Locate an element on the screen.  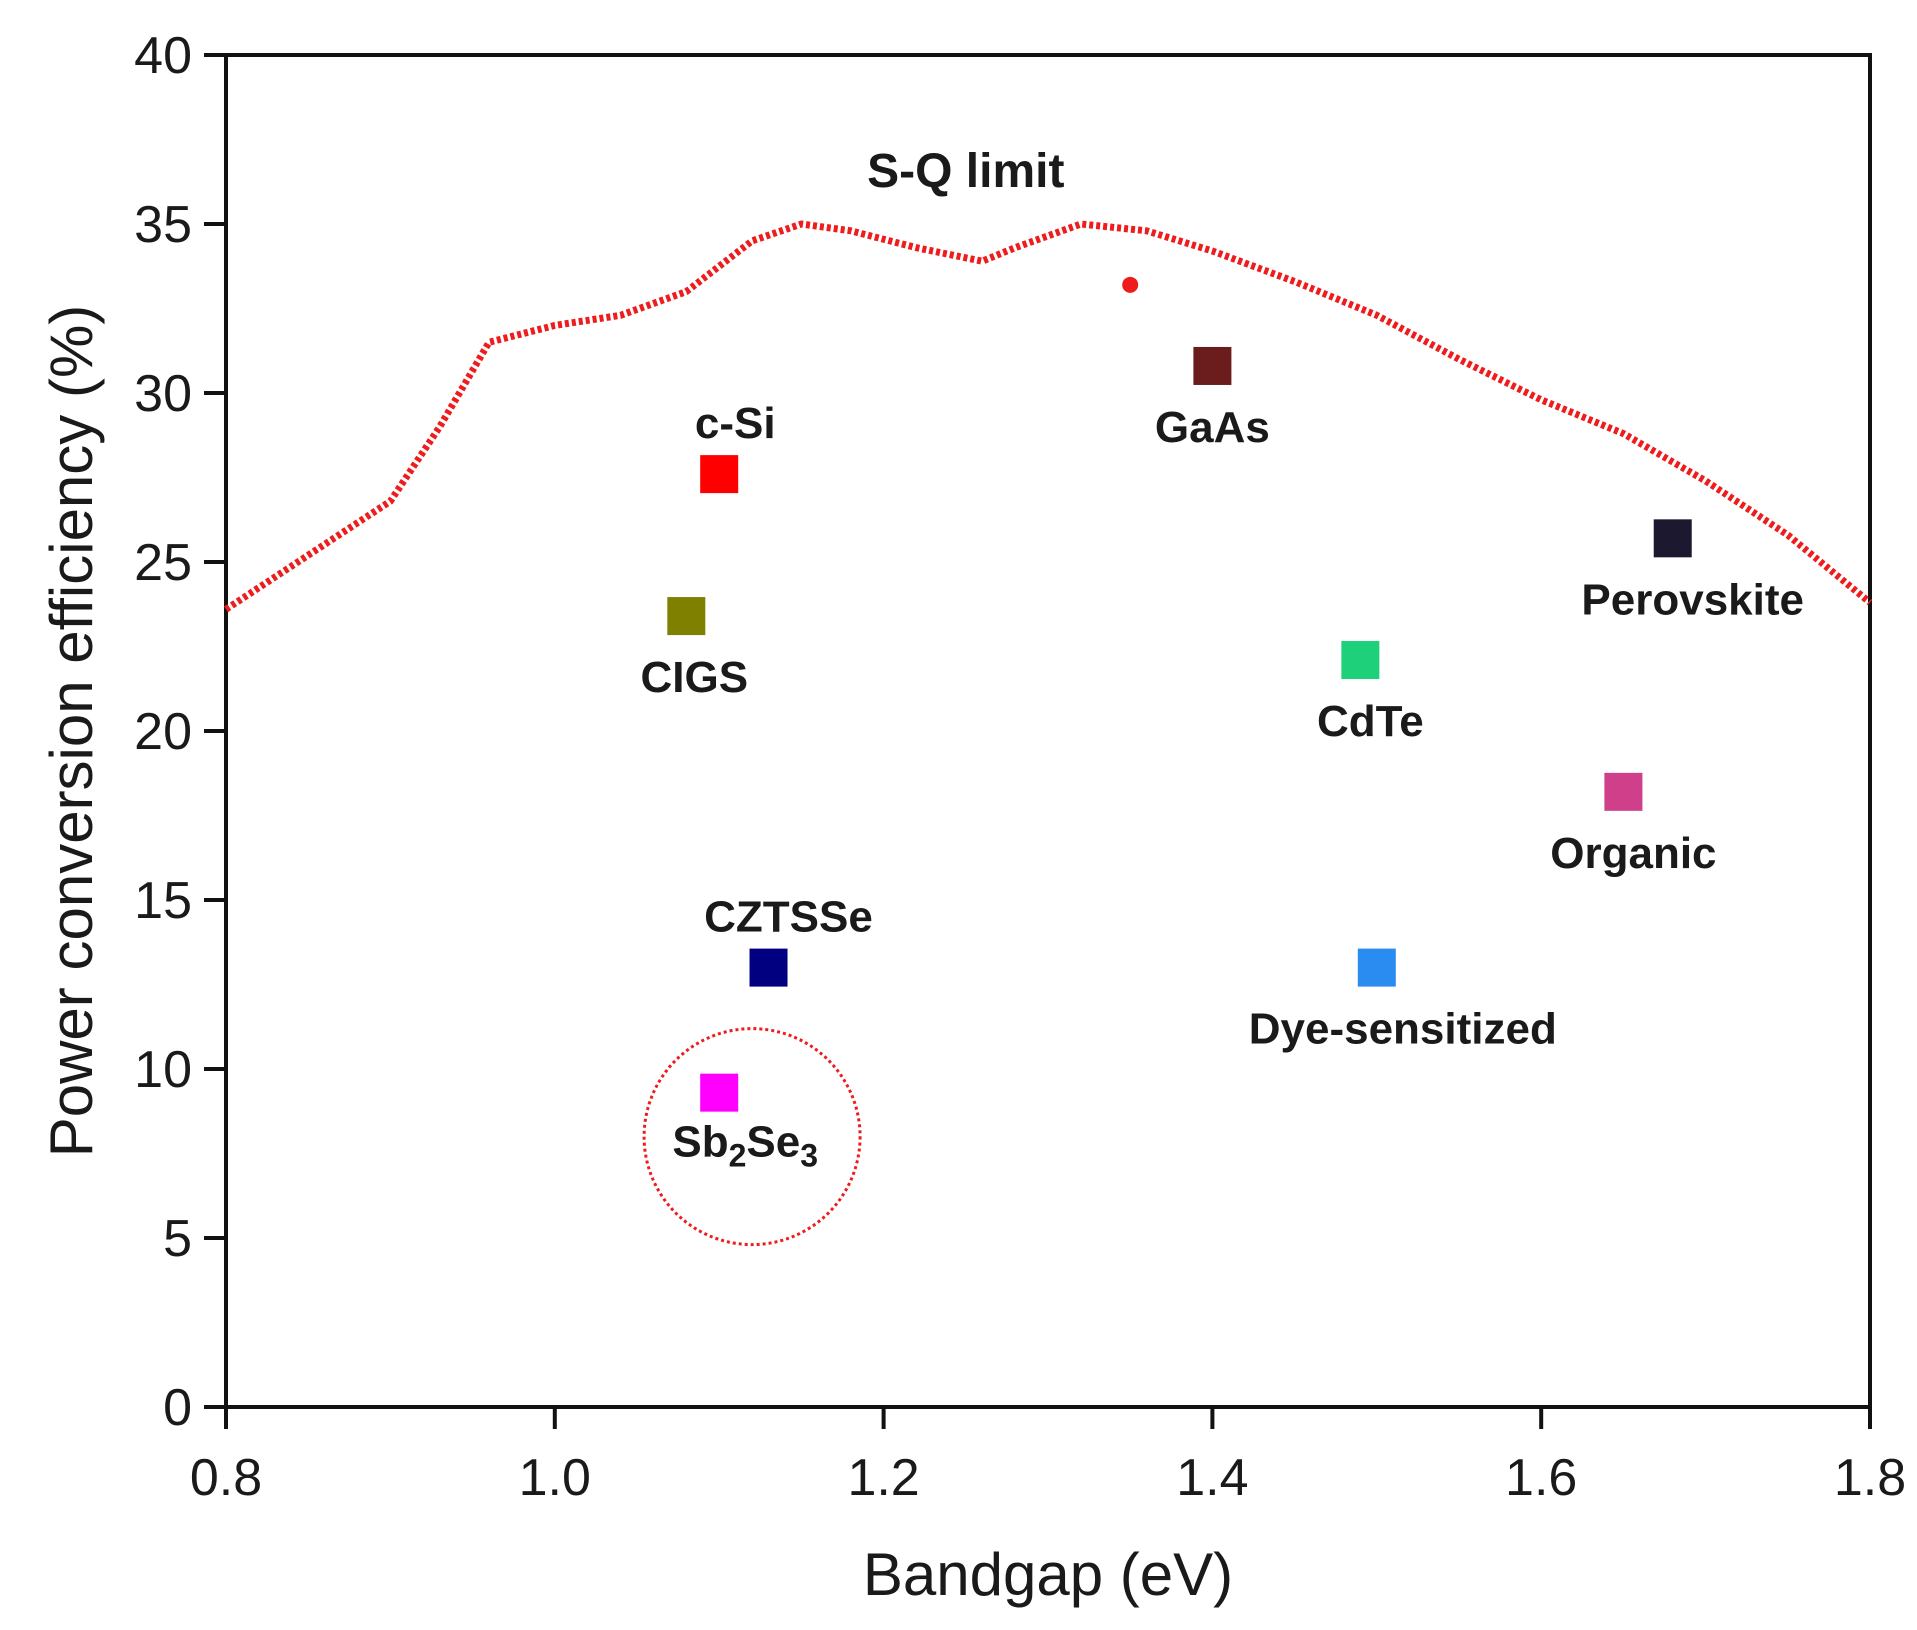
sq-limit-dot is located at coordinates (1130, 284).